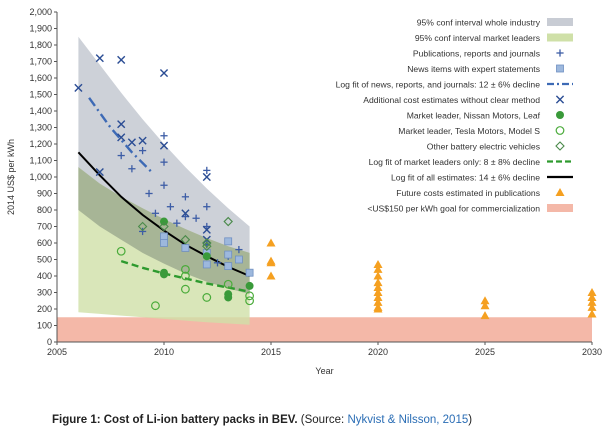  I want to click on legend-label-industry_band: 95% conf interval whole industry, so click(479, 23).